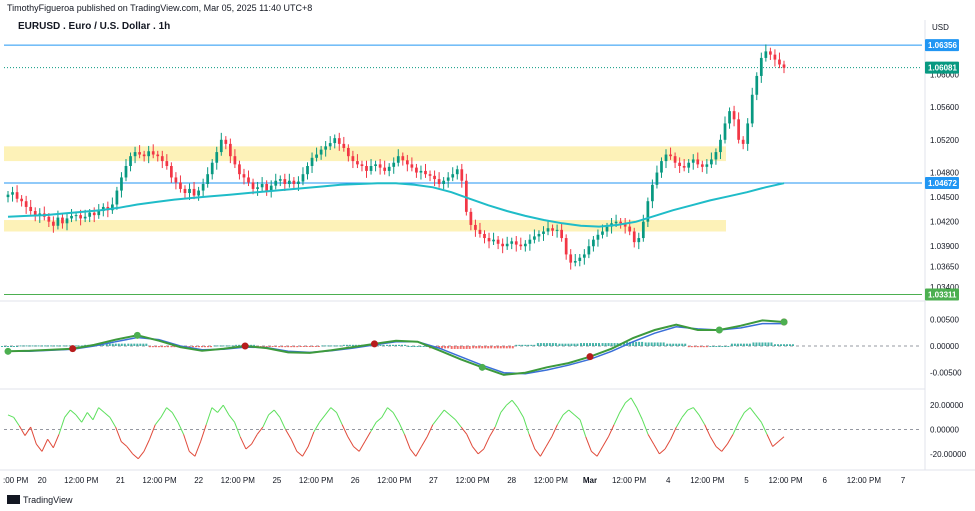 The image size is (975, 511). I want to click on symbol-title: EURUSD . Euro / U.S. Dollar . 1h, so click(94, 26).